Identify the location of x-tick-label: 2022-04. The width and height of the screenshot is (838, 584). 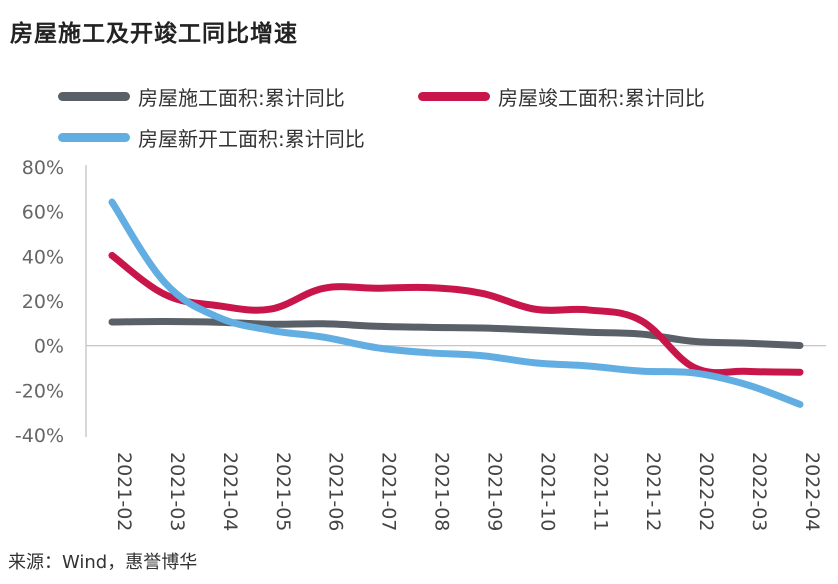
(812, 491).